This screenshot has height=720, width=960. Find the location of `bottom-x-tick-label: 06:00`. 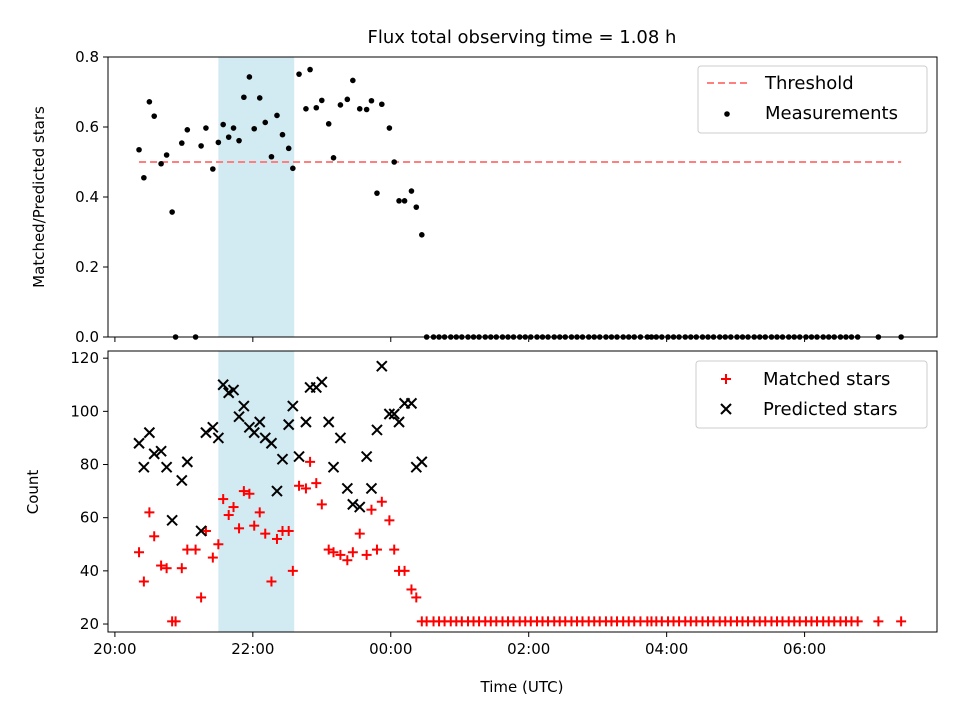

bottom-x-tick-label: 06:00 is located at coordinates (804, 649).